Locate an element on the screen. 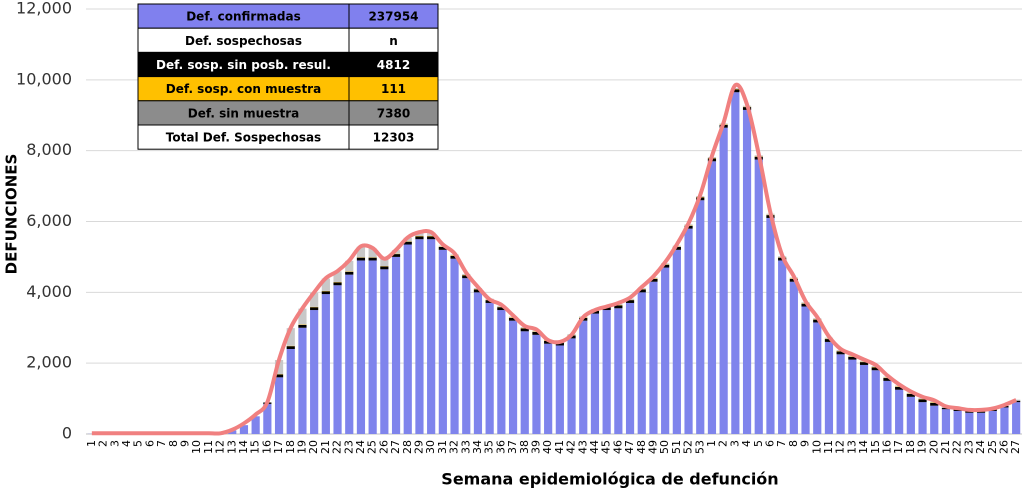 The image size is (1024, 490). table-row: Total Def. Sospechosas 12303 is located at coordinates (288, 137).